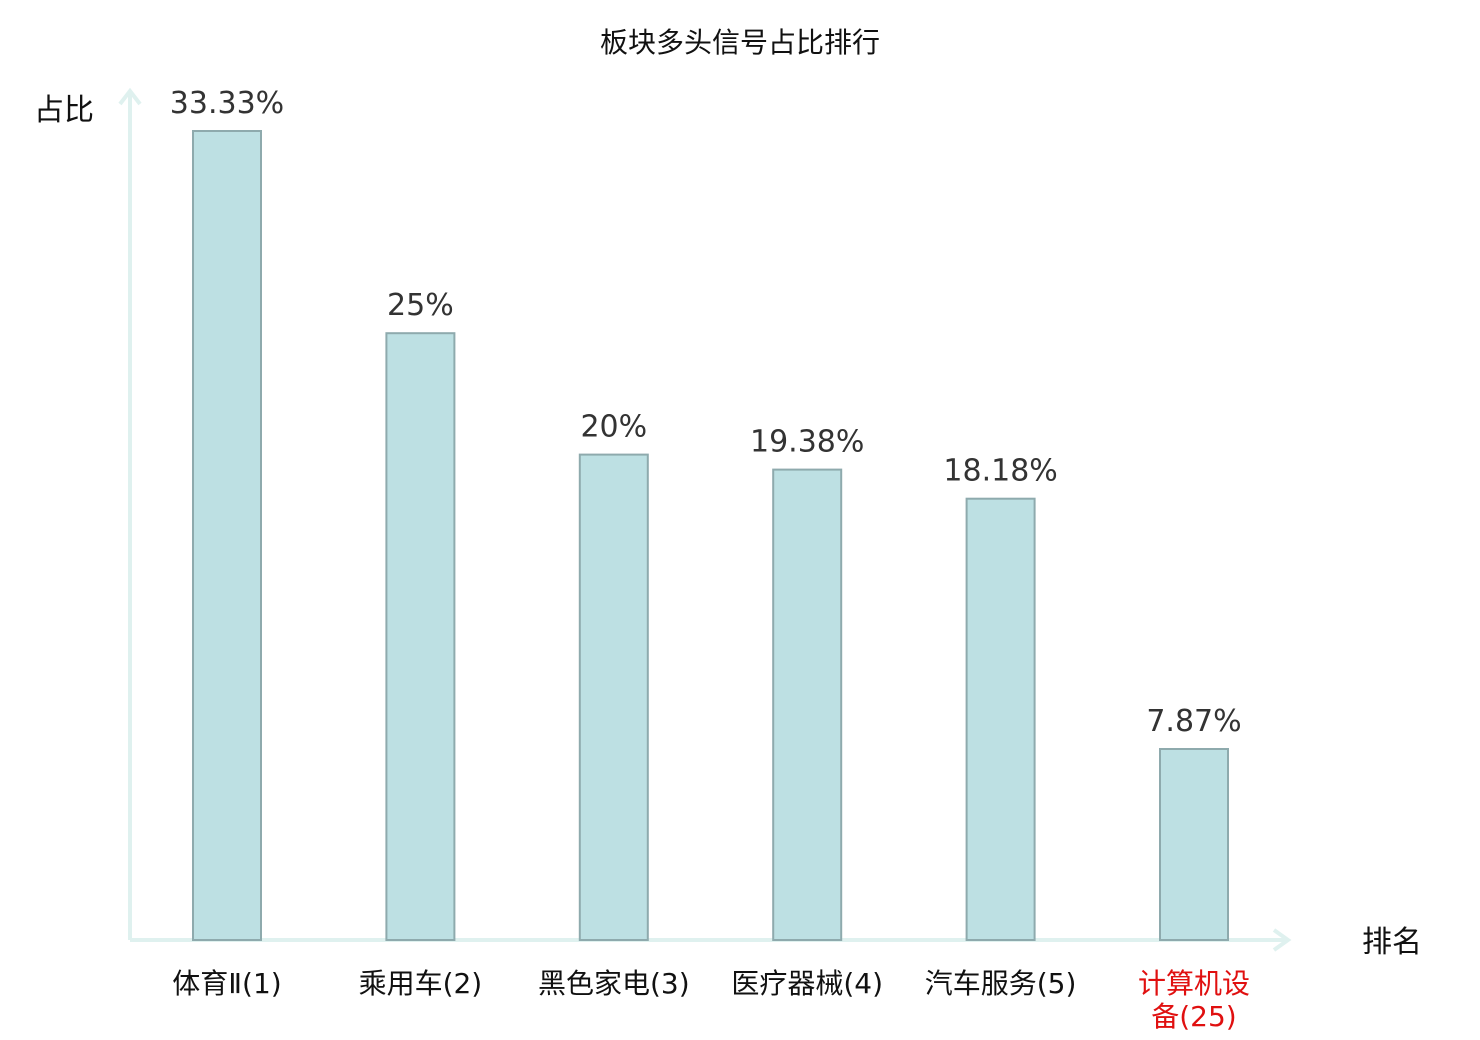 The height and width of the screenshot is (1040, 1480). What do you see at coordinates (1001, 983) in the screenshot?
I see `category-label-5: 汽车服务(5)` at bounding box center [1001, 983].